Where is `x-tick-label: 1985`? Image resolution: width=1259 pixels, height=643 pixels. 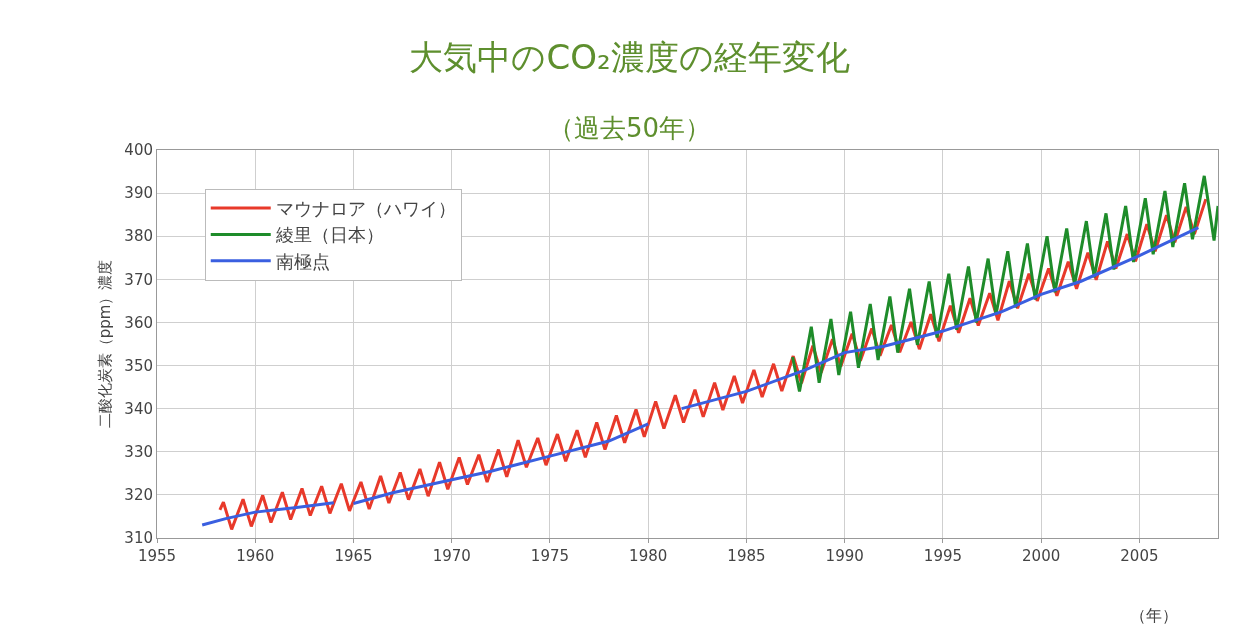 x-tick-label: 1985 is located at coordinates (746, 556).